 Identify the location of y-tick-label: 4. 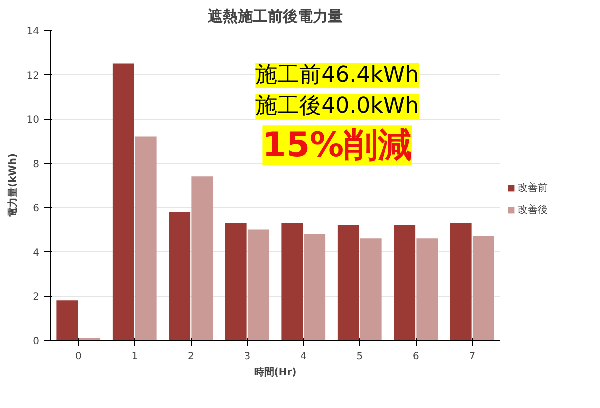
(36, 253).